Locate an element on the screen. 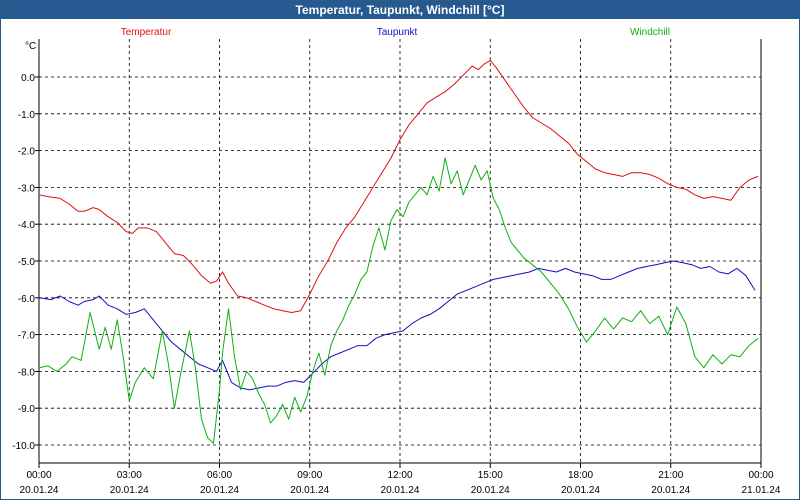 This screenshot has width=800, height=500. legend-taupunkt: Taupunkt is located at coordinates (397, 32).